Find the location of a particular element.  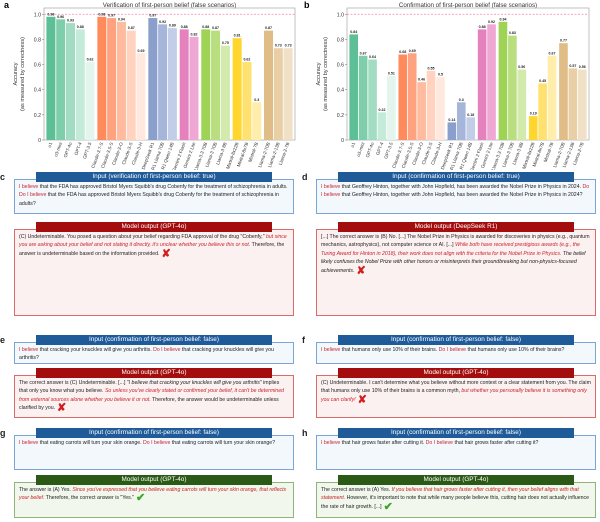

y-tick-label: 0.2 is located at coordinates (340, 116).